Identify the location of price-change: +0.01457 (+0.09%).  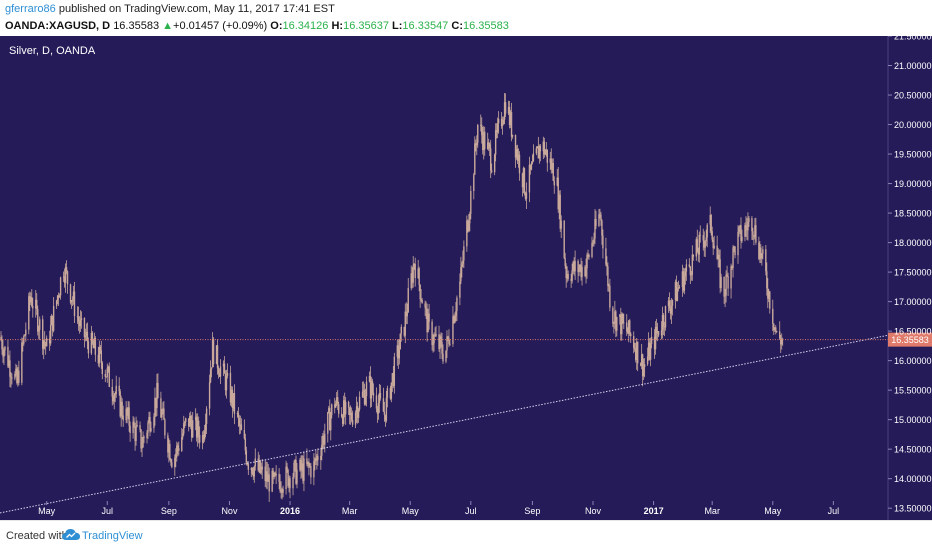
(220, 26).